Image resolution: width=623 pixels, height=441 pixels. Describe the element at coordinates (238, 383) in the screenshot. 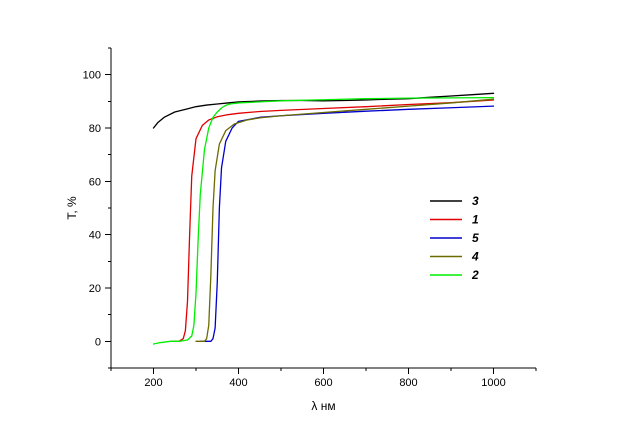

I see `x-tick-label-400: 400` at that location.